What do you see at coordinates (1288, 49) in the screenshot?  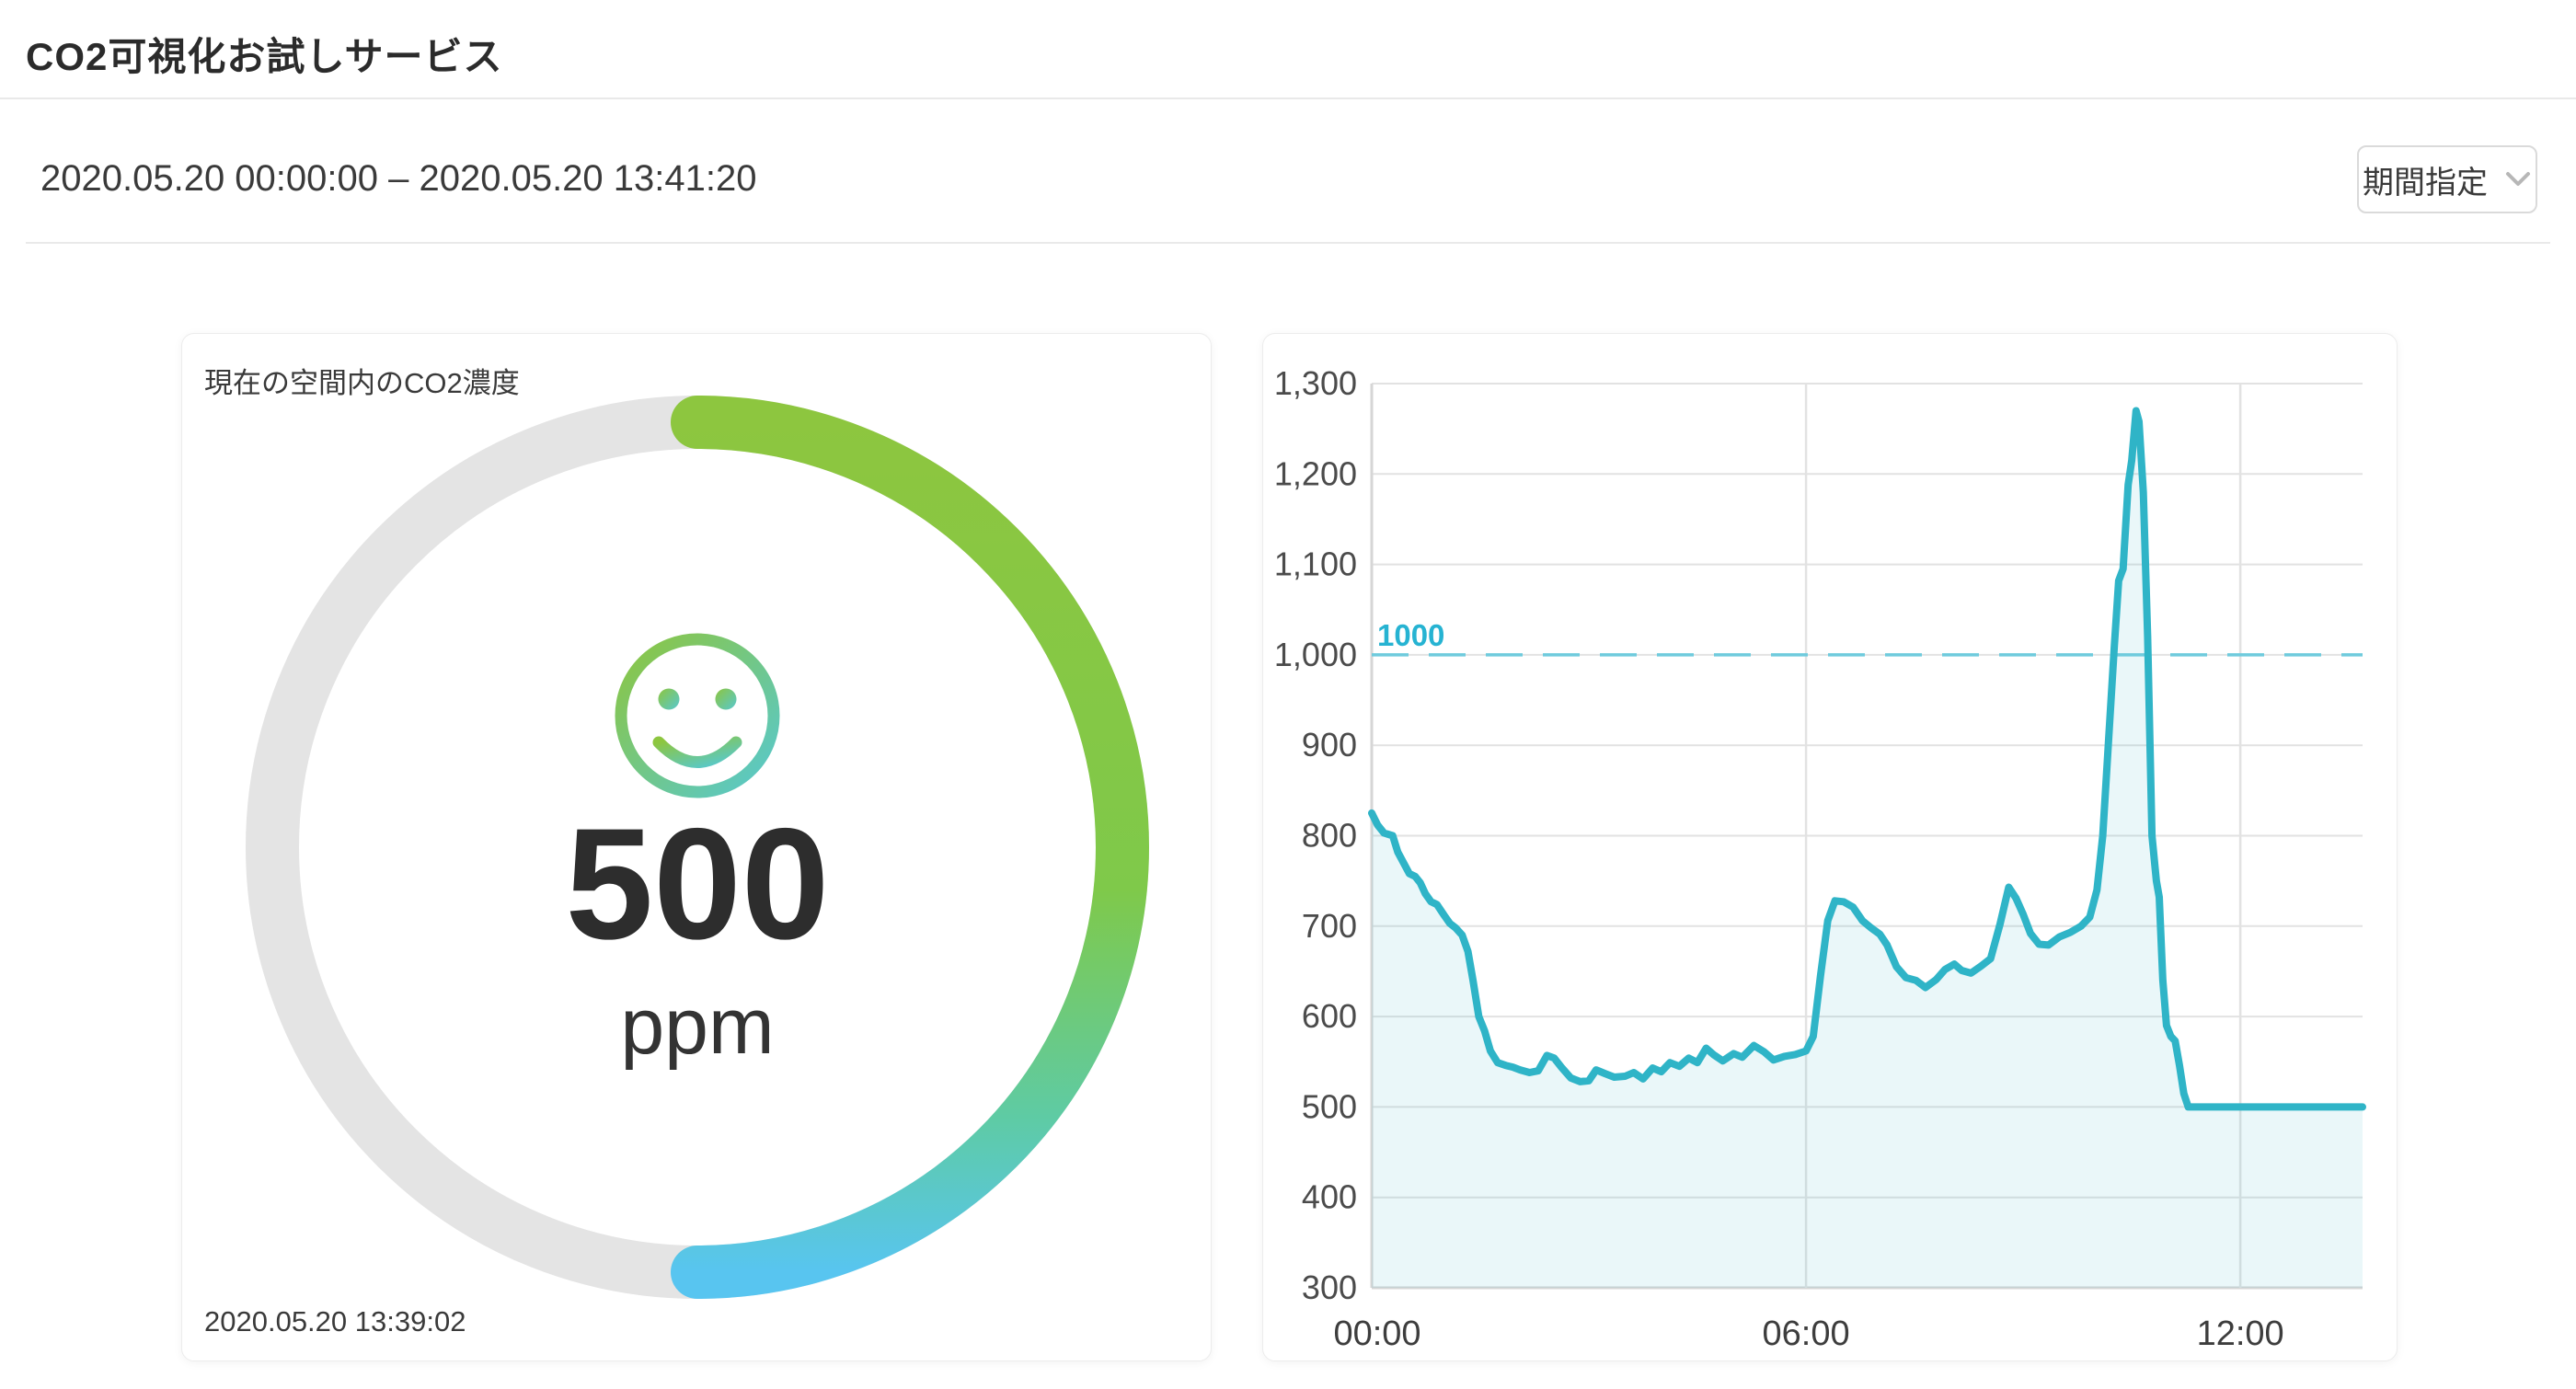 I see `app-header: CO2可視化お試しサービス` at bounding box center [1288, 49].